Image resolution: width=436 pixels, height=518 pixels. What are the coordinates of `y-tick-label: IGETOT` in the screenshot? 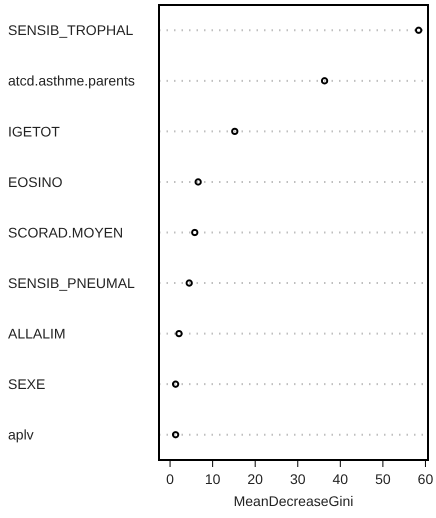 It's located at (34, 131).